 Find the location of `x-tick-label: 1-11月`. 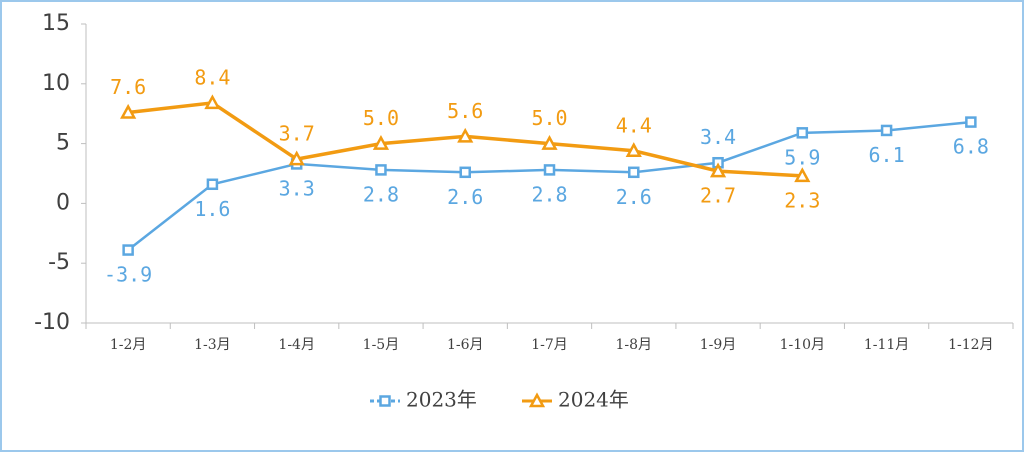

x-tick-label: 1-11月 is located at coordinates (886, 345).